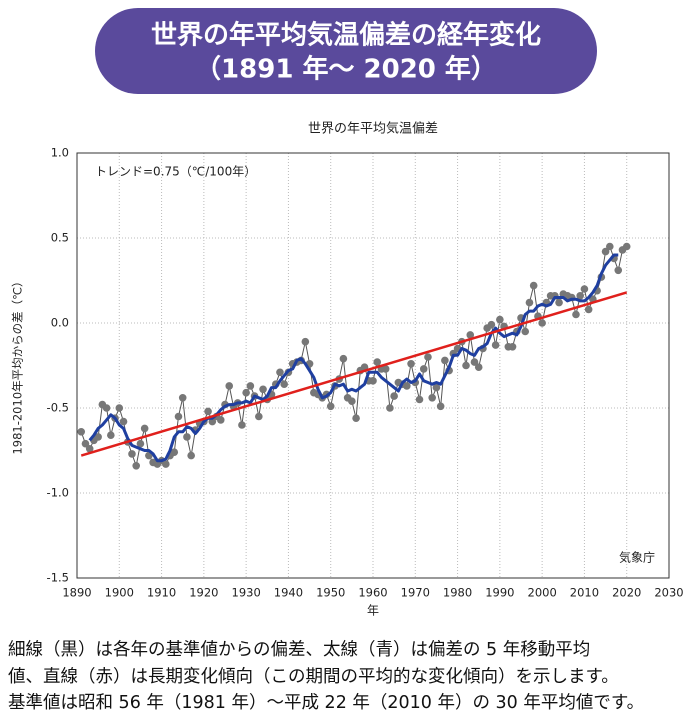 Image resolution: width=694 pixels, height=724 pixels. What do you see at coordinates (637, 557) in the screenshot?
I see `credit: 気象庁` at bounding box center [637, 557].